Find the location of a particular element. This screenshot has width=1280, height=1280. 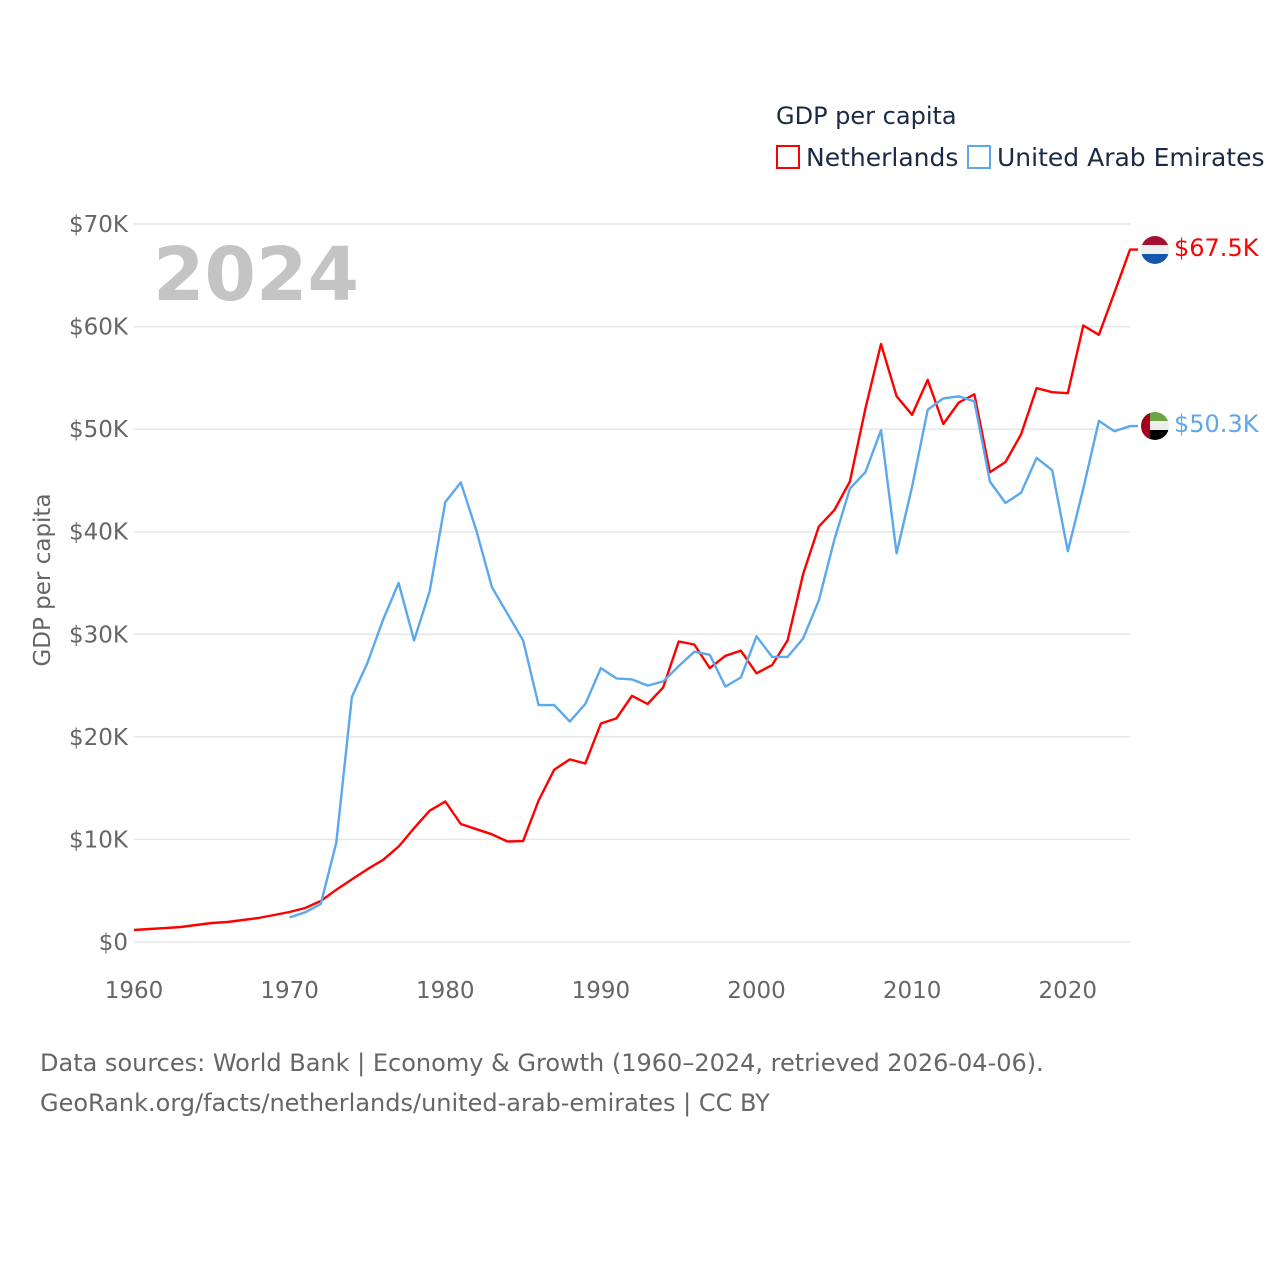

y-tick-label: $20K is located at coordinates (99, 738).